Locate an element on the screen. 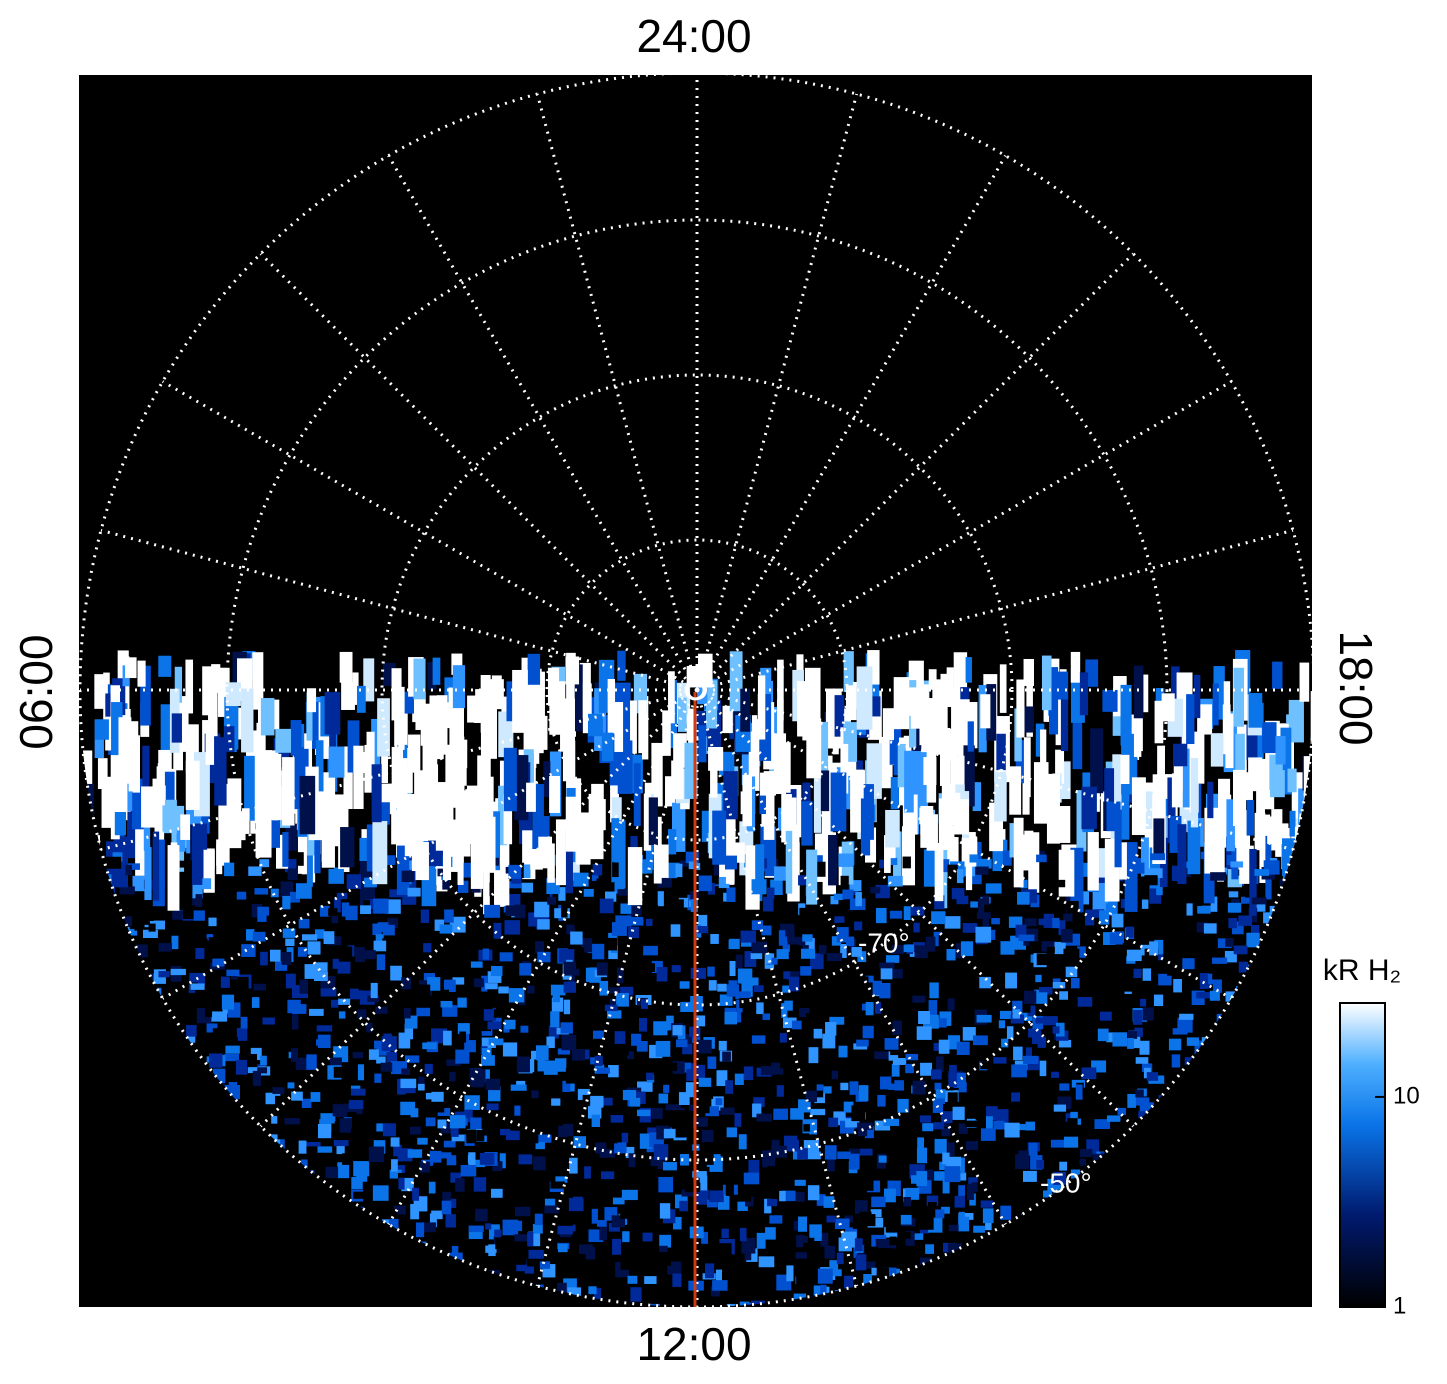  colorbar-title: kR H₂ is located at coordinates (1362, 970).